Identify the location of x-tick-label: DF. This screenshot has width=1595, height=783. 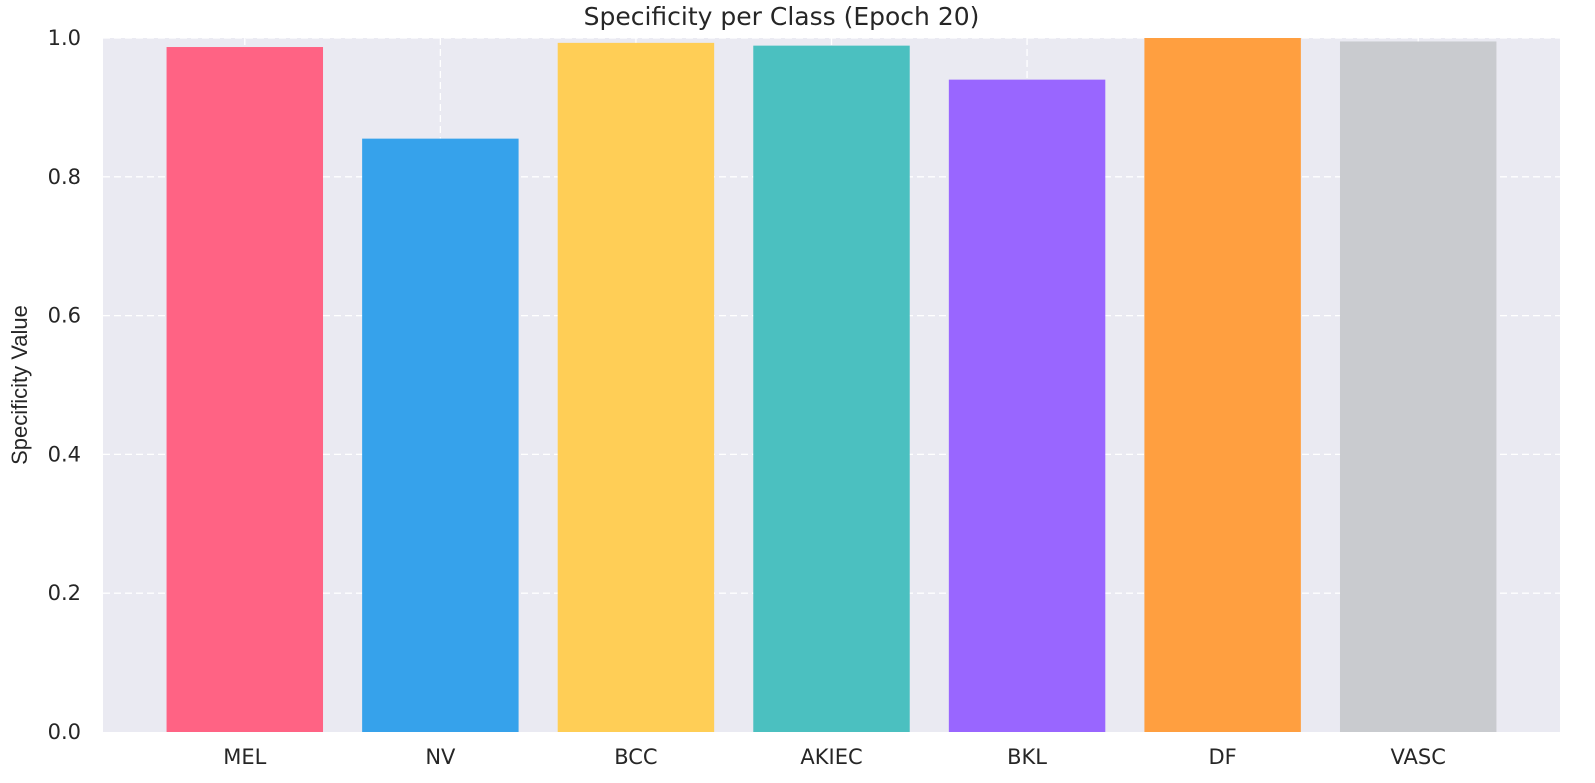
(1223, 757).